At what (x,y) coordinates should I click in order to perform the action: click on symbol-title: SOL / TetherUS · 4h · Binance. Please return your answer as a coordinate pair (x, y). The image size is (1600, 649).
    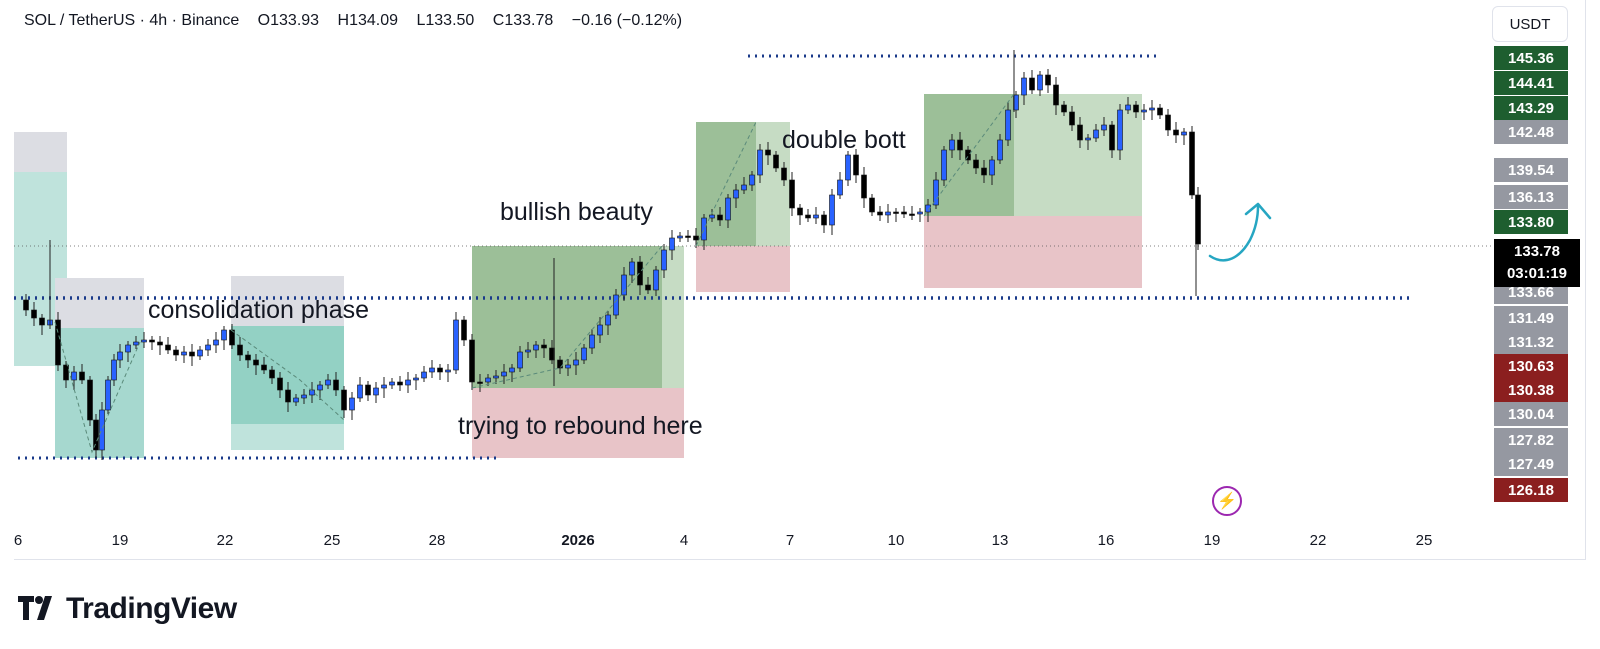
    Looking at the image, I should click on (132, 20).